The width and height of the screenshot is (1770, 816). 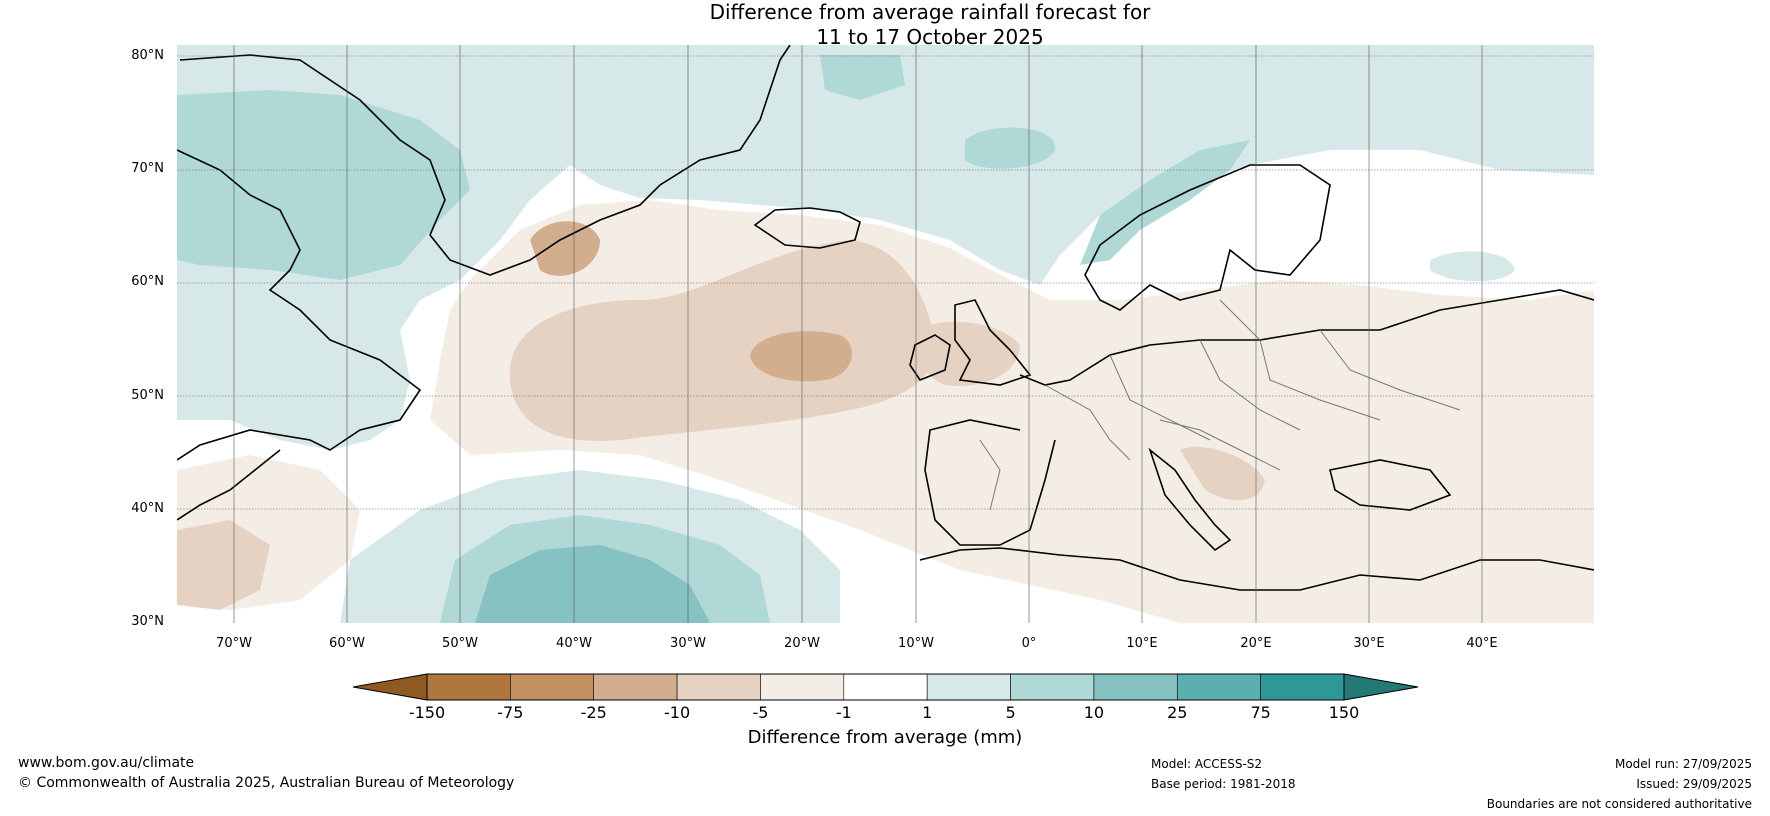 What do you see at coordinates (677, 712) in the screenshot?
I see `colorbar-tick-label: -10` at bounding box center [677, 712].